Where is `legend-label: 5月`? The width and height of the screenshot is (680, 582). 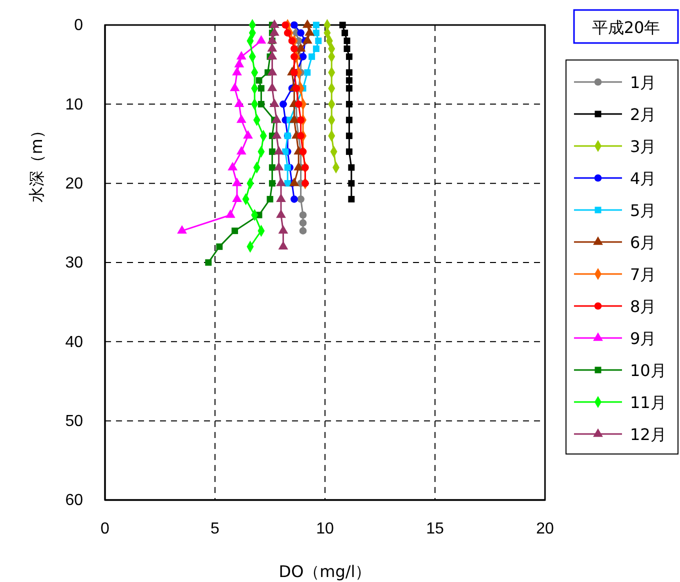
legend-label: 5月 is located at coordinates (643, 210).